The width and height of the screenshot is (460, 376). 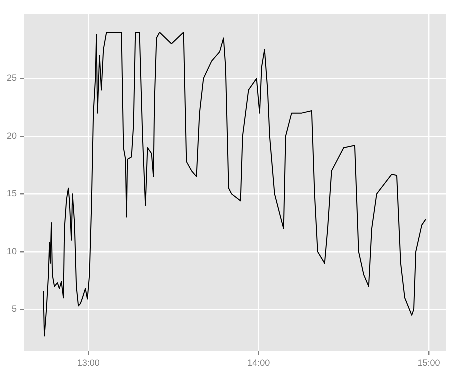 What do you see at coordinates (429, 363) in the screenshot?
I see `x-tick-label: 15:00` at bounding box center [429, 363].